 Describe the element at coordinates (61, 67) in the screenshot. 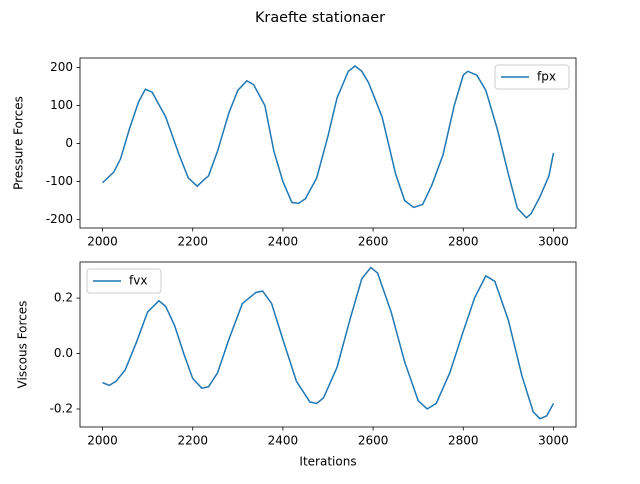

I see `y-tick-label: 200` at that location.